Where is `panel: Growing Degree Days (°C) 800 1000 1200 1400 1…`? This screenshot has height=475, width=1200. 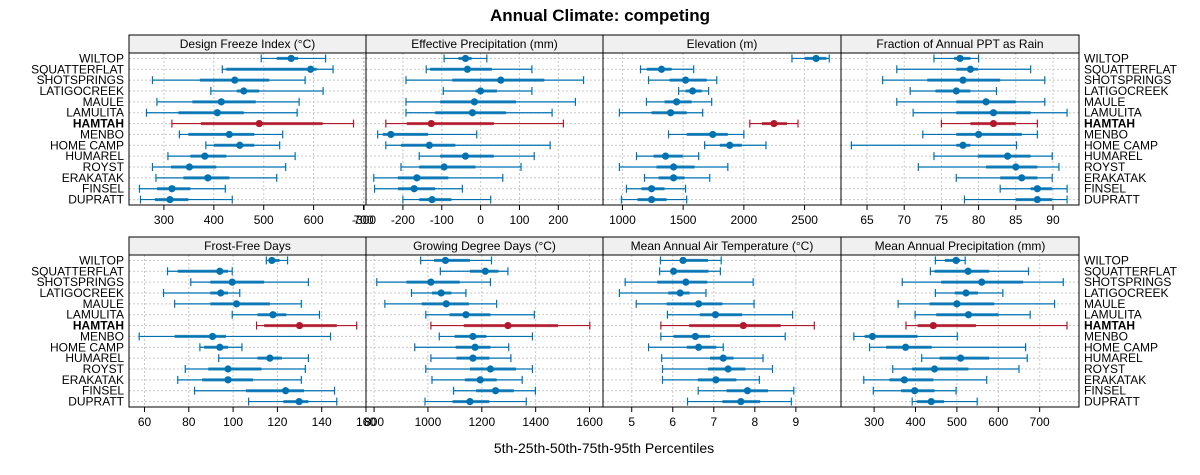 panel: Growing Degree Days (°C) 800 1000 1200 1400 1… is located at coordinates (484, 332).